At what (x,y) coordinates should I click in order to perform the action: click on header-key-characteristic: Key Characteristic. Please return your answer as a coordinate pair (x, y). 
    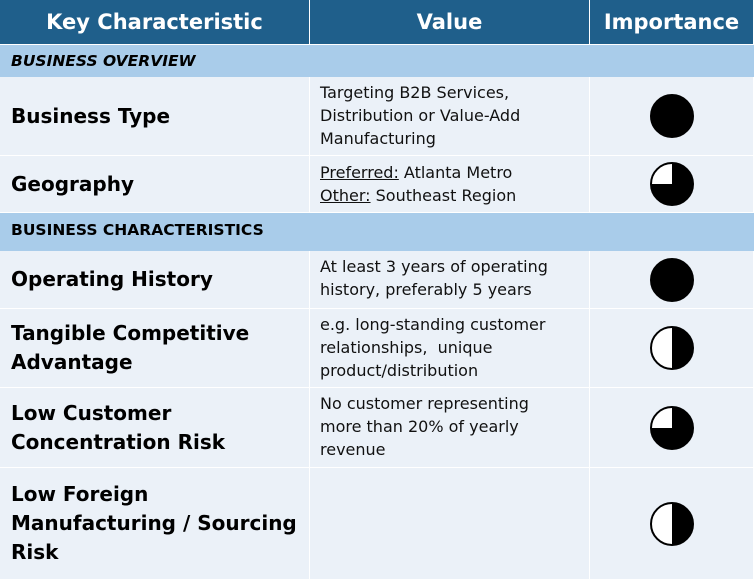
    Looking at the image, I should click on (155, 22).